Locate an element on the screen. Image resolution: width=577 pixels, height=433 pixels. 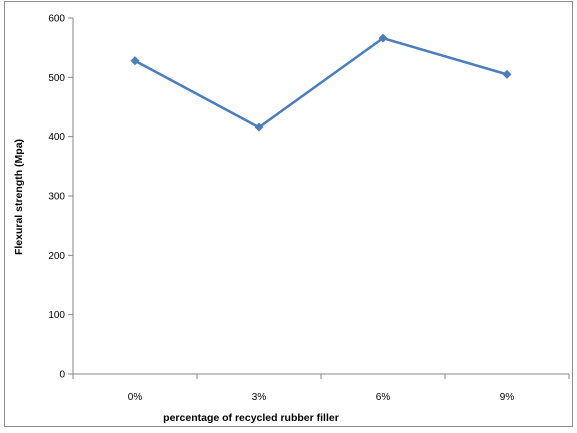
y-tick-label: 100 is located at coordinates (56, 315).